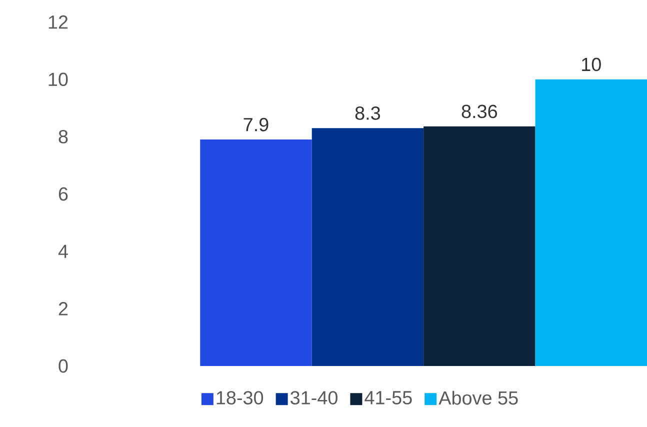  I want to click on y-tick-label: 10, so click(58, 79).